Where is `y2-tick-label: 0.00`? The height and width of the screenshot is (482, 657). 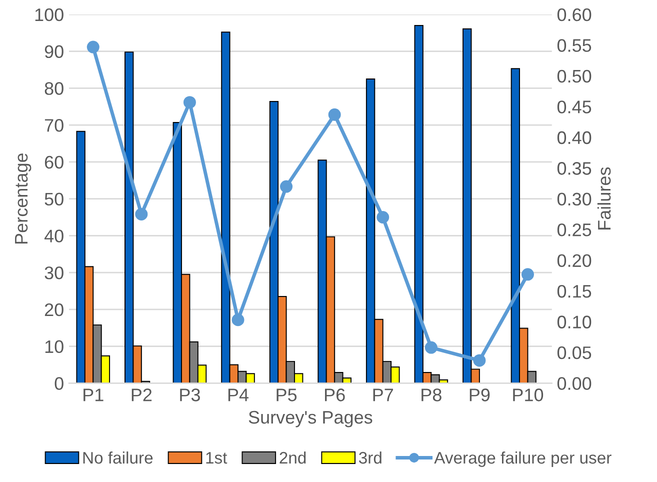 y2-tick-label: 0.00 is located at coordinates (574, 383).